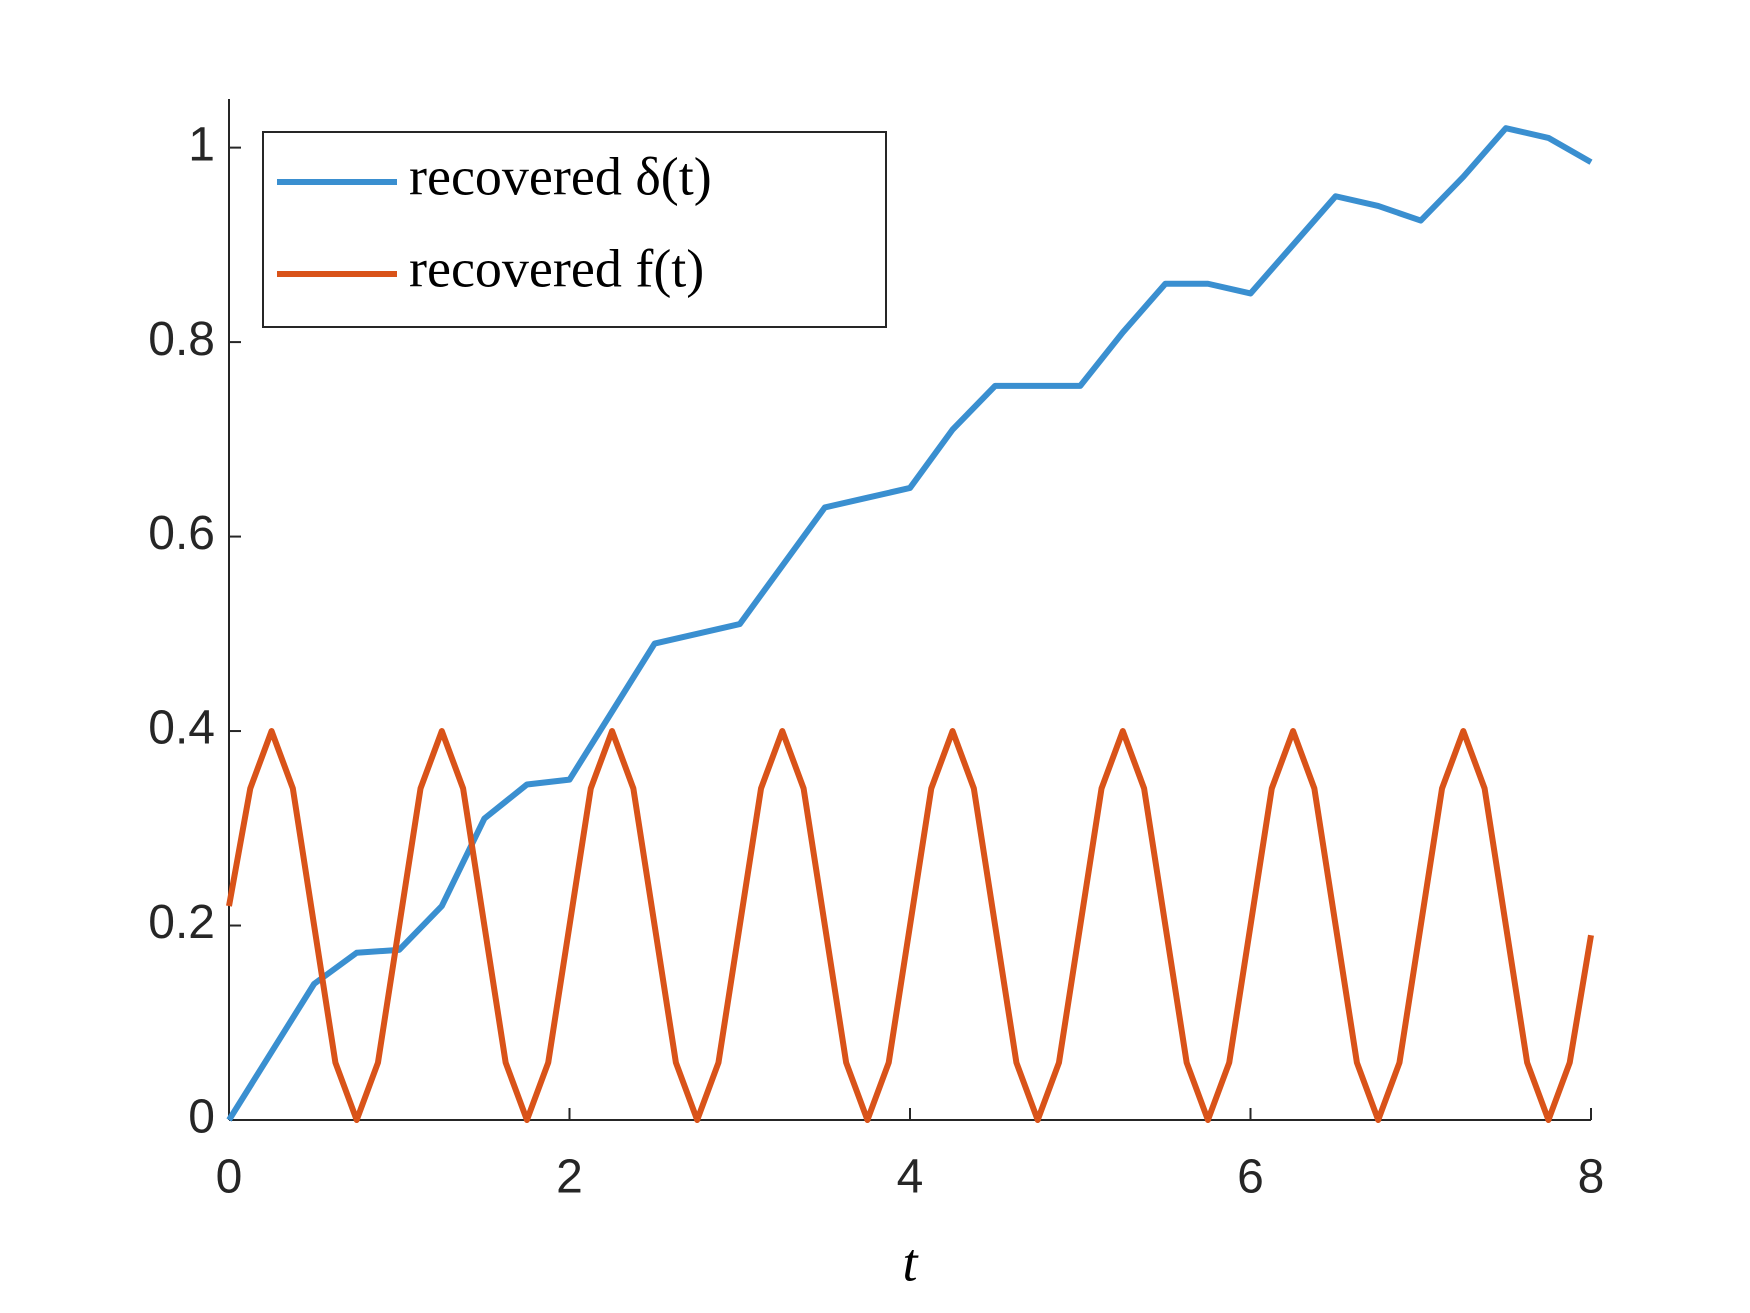  Describe the element at coordinates (556, 268) in the screenshot. I see `legend-label: recovered f(t)` at that location.